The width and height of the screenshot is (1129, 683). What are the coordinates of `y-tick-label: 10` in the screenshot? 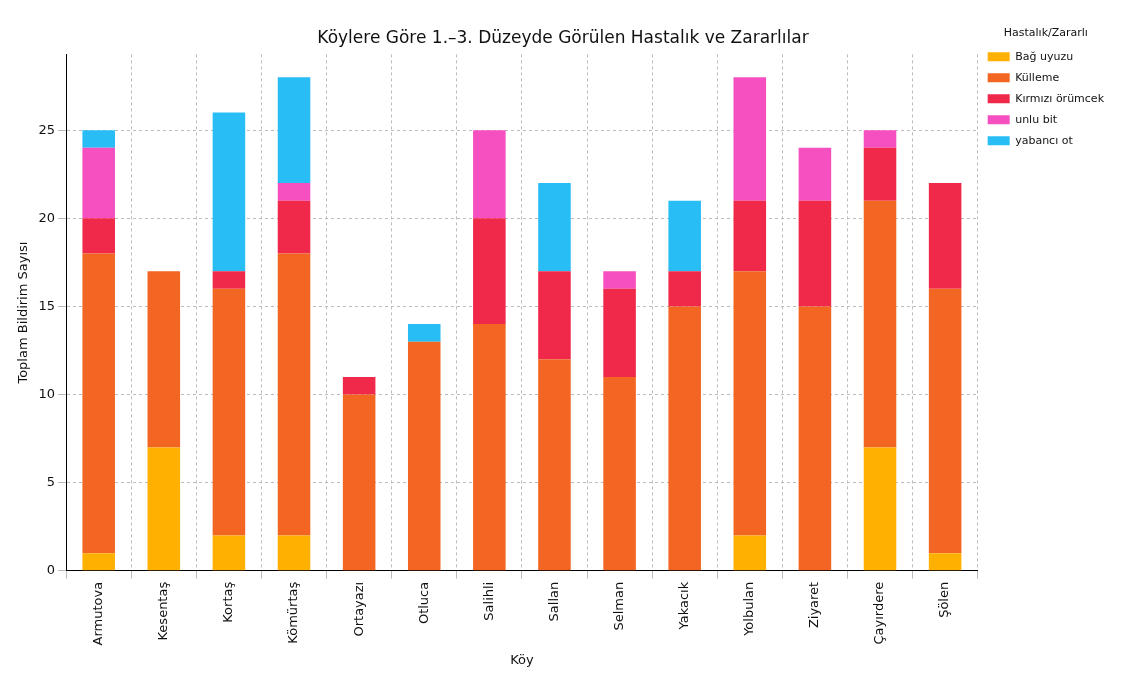 It's located at (47, 393).